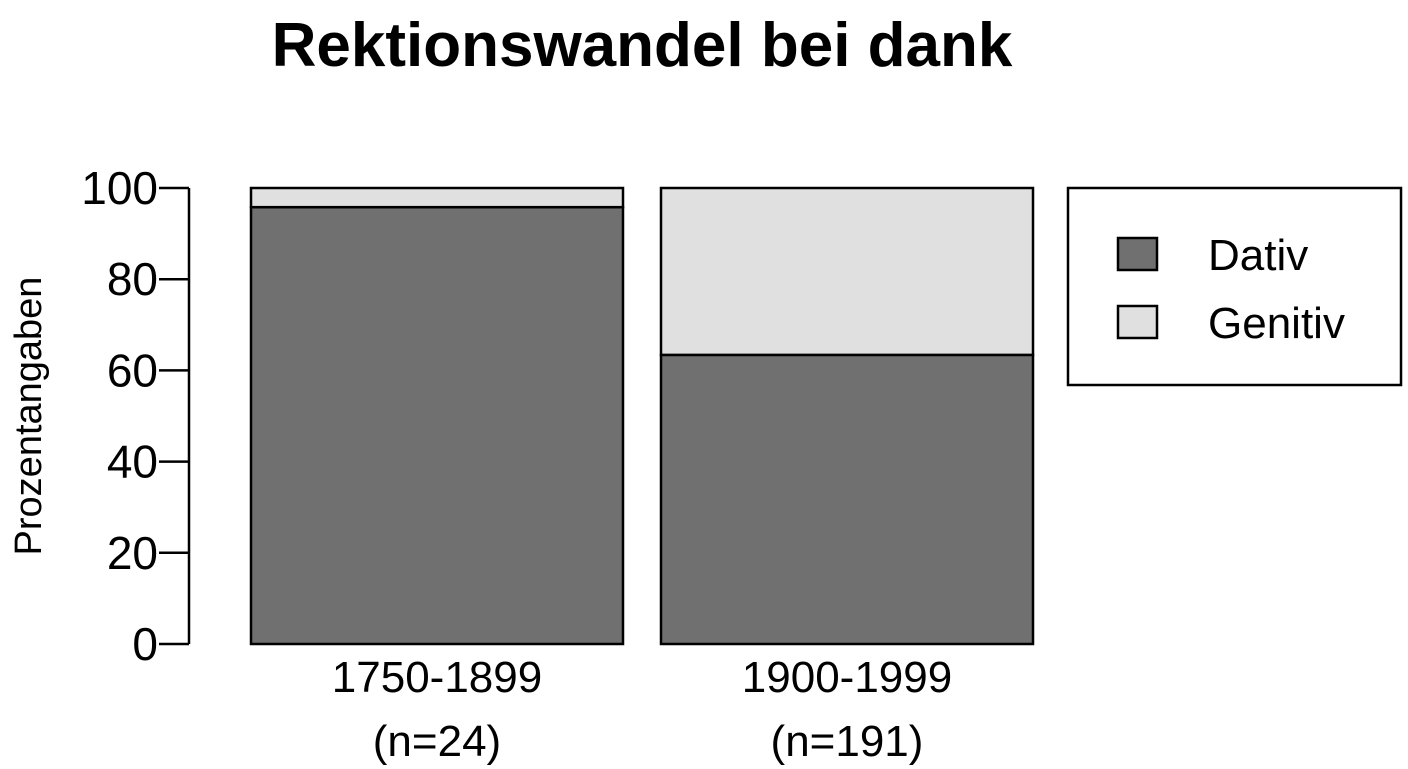 The image size is (1408, 769). What do you see at coordinates (1137, 254) in the screenshot?
I see `legend-swatch-dativ` at bounding box center [1137, 254].